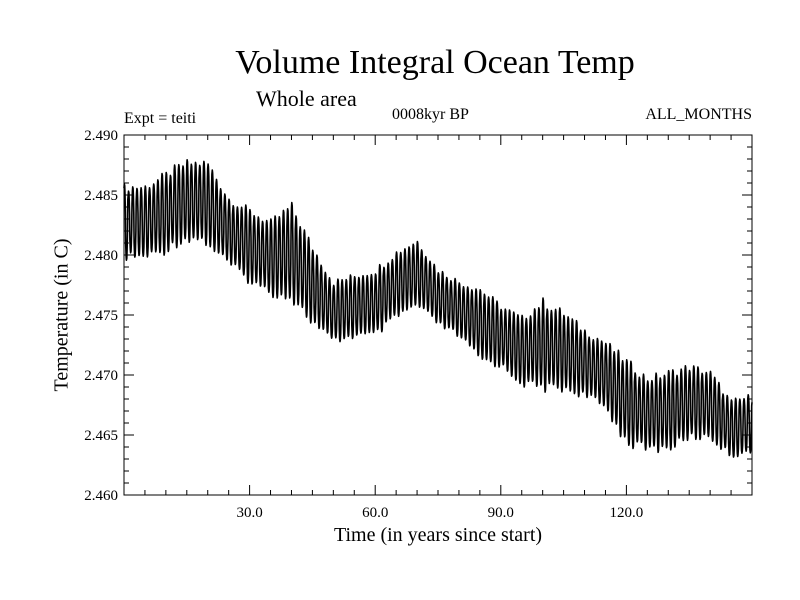 The height and width of the screenshot is (600, 800). Describe the element at coordinates (101, 256) in the screenshot. I see `y-tick-label: 2.480` at that location.